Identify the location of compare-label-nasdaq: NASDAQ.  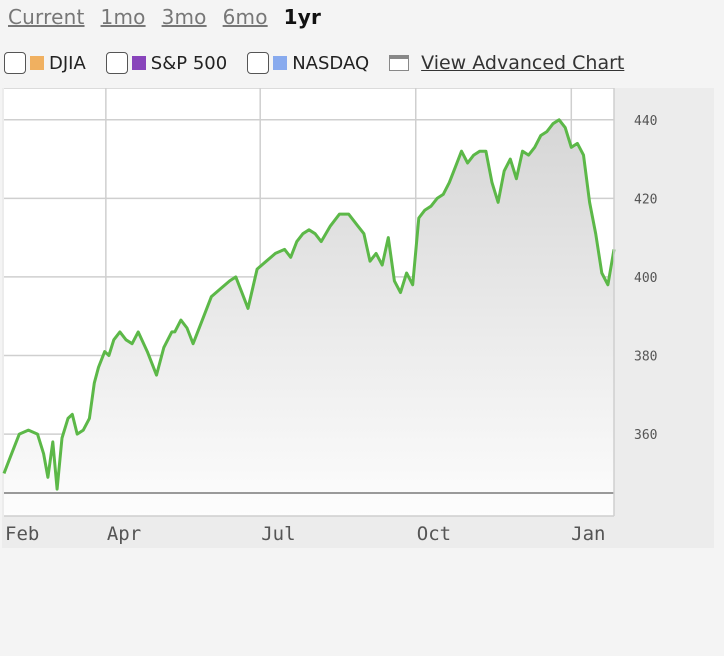
(331, 63).